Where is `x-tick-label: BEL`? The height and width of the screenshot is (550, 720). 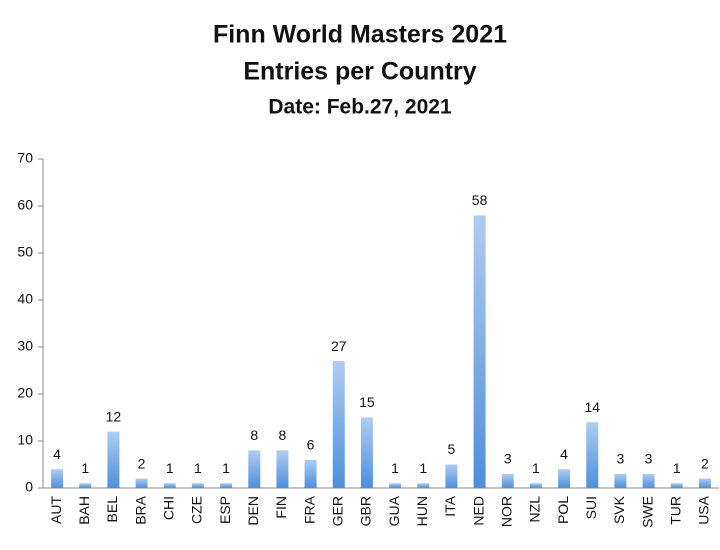
x-tick-label: BEL is located at coordinates (112, 509).